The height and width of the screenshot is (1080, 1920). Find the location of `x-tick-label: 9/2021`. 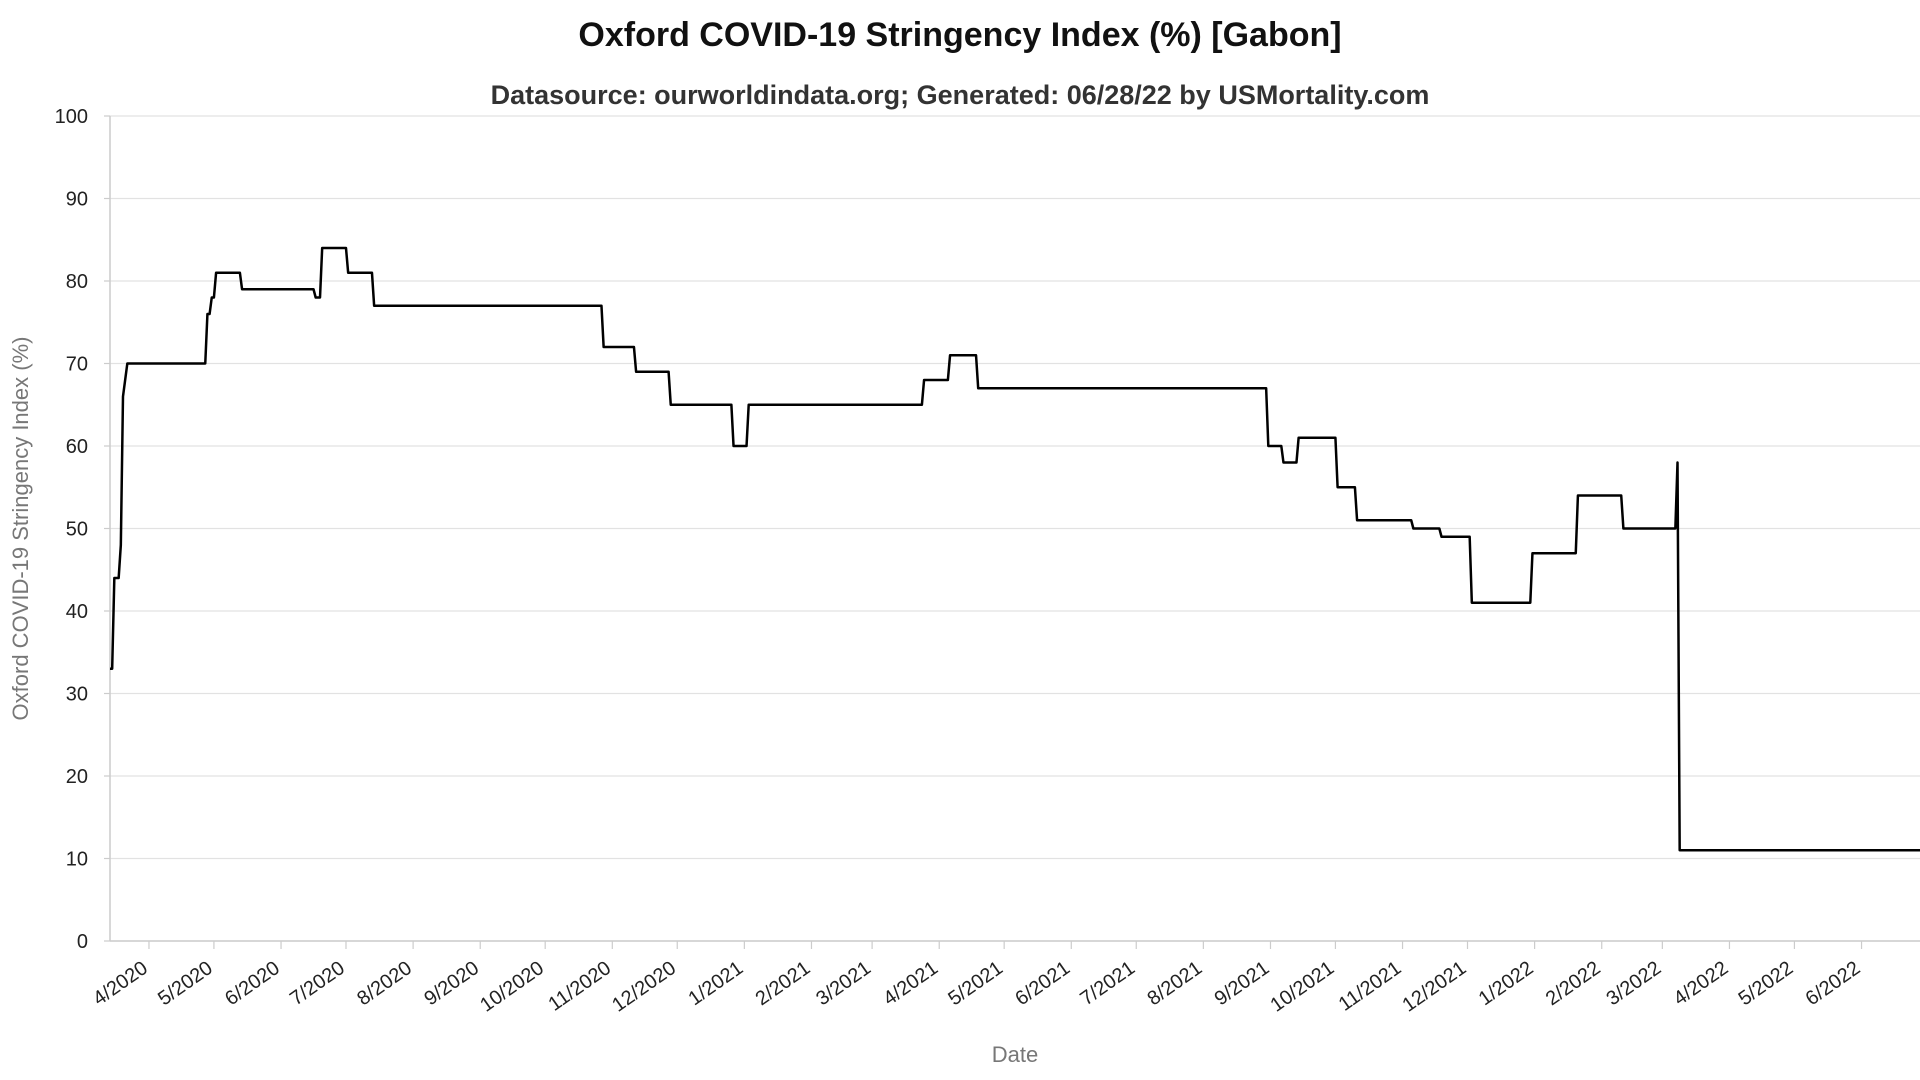

x-tick-label: 9/2021 is located at coordinates (1242, 983).